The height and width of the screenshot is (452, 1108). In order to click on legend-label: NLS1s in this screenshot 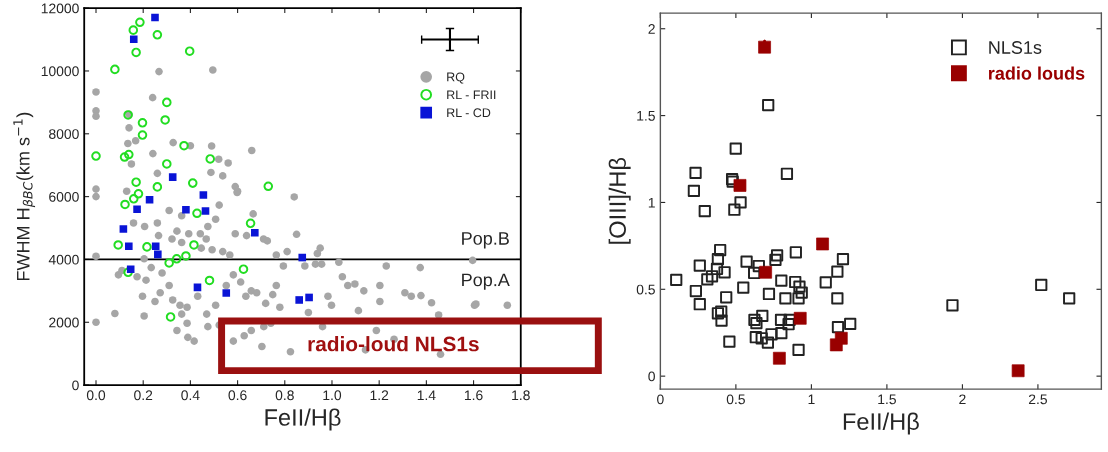, I will do `click(1015, 47)`.